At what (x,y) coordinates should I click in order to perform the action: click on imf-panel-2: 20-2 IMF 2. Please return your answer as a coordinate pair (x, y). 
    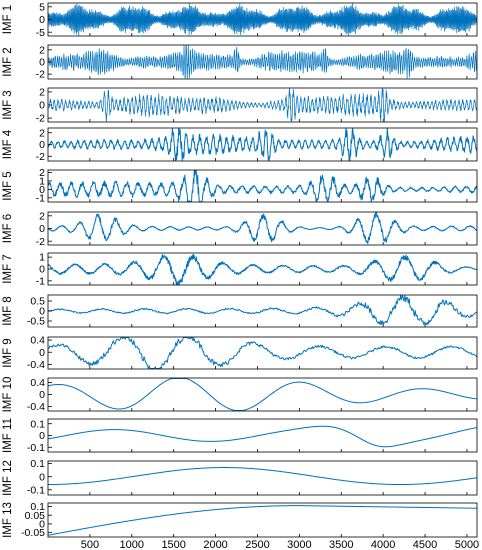
    Looking at the image, I should click on (240, 62).